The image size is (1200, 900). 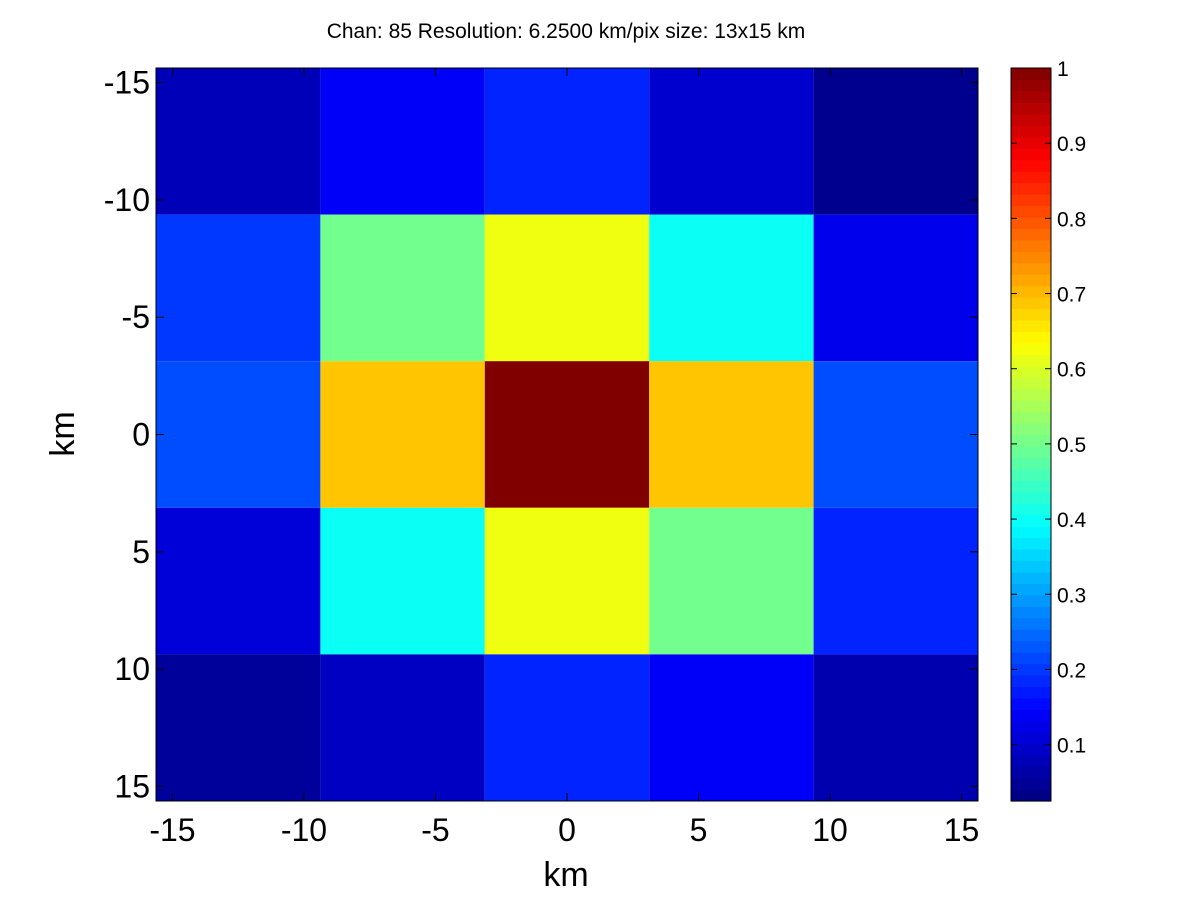 I want to click on heatmap-cell-r4-c1, so click(x=402, y=727).